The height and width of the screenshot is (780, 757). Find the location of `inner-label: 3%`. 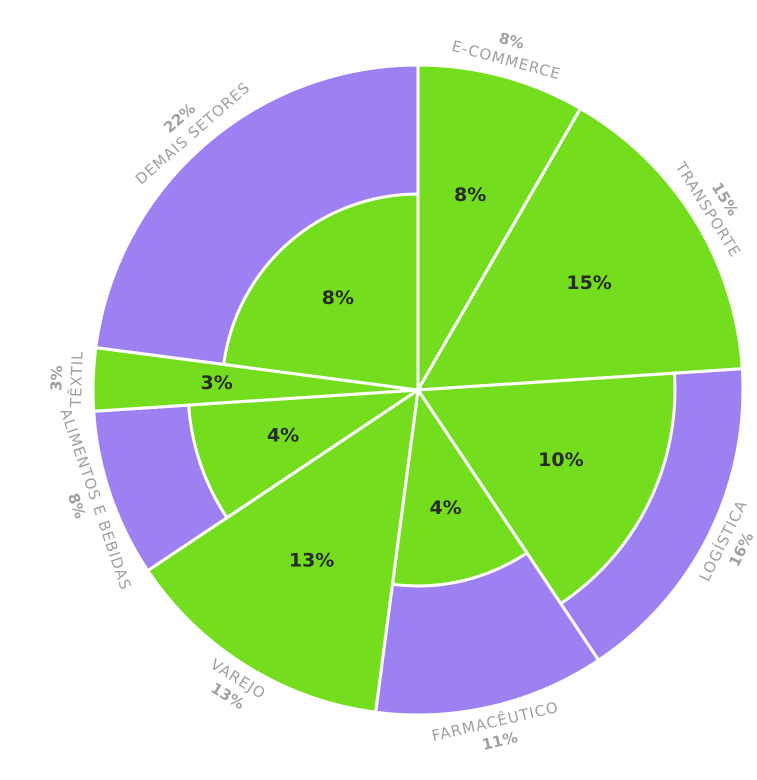

inner-label: 3% is located at coordinates (216, 383).